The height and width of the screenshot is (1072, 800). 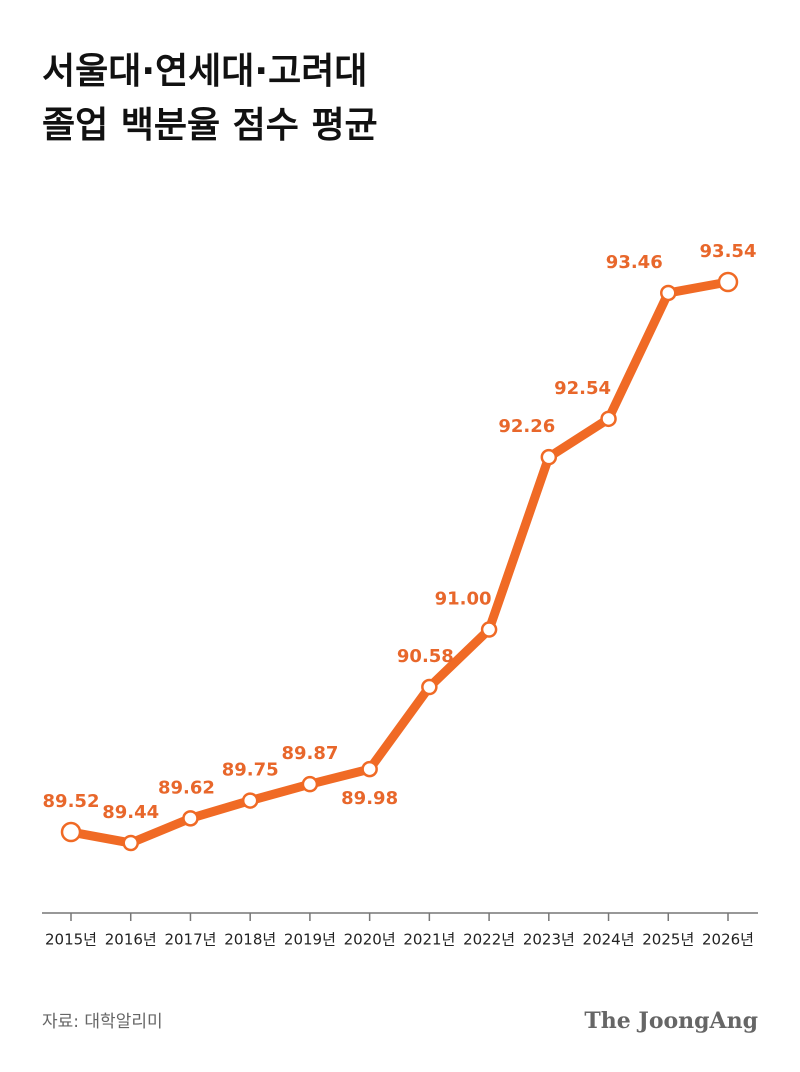 What do you see at coordinates (309, 753) in the screenshot?
I see `value-label: 89.87` at bounding box center [309, 753].